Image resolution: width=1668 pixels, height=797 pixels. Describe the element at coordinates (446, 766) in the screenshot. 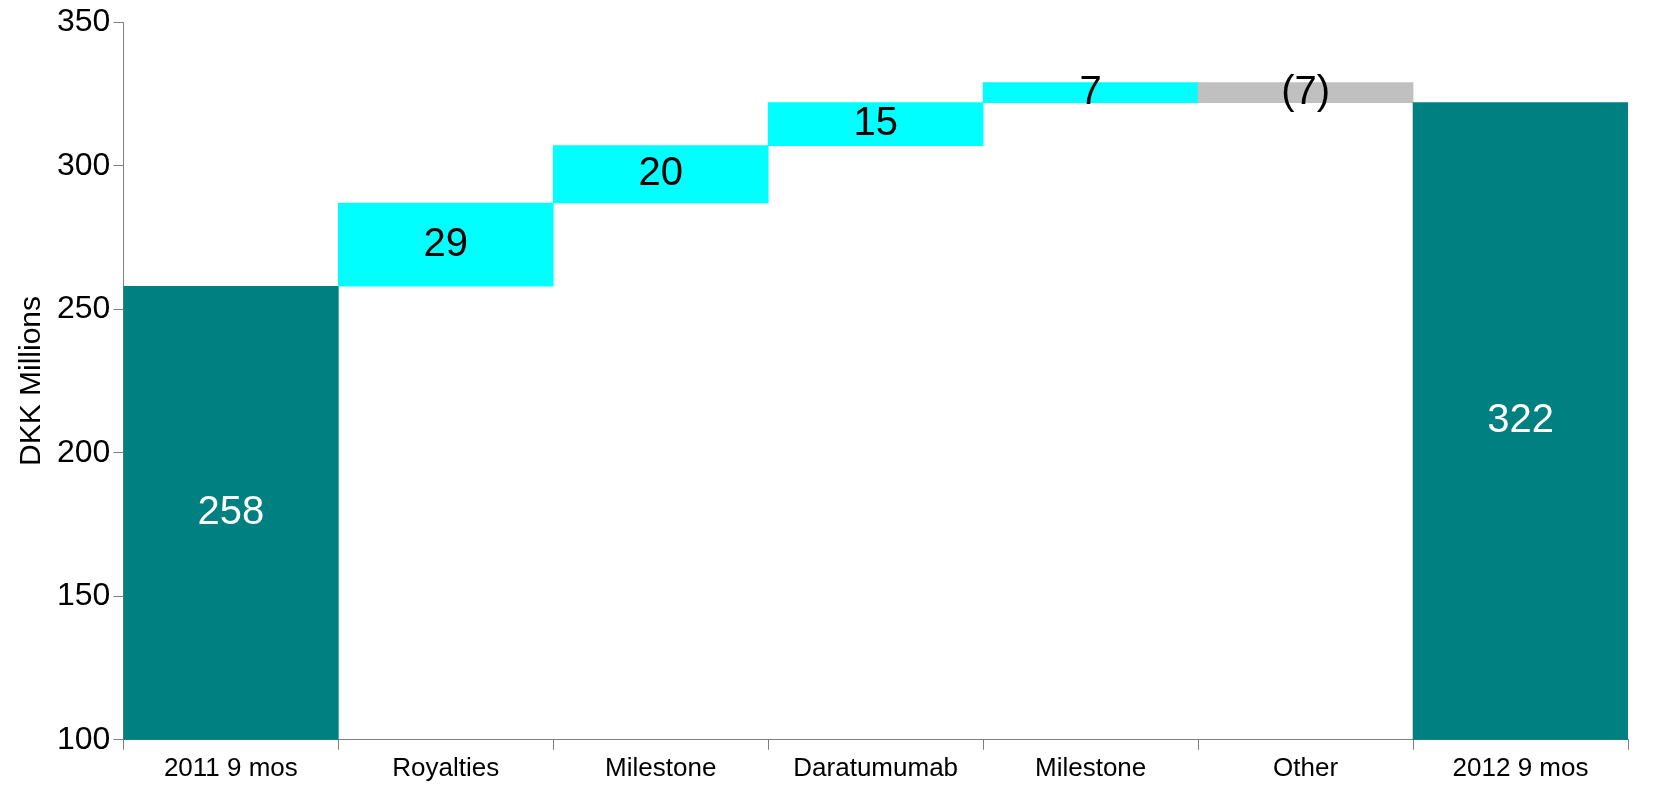

I see `x-tick-label: Royalties` at that location.